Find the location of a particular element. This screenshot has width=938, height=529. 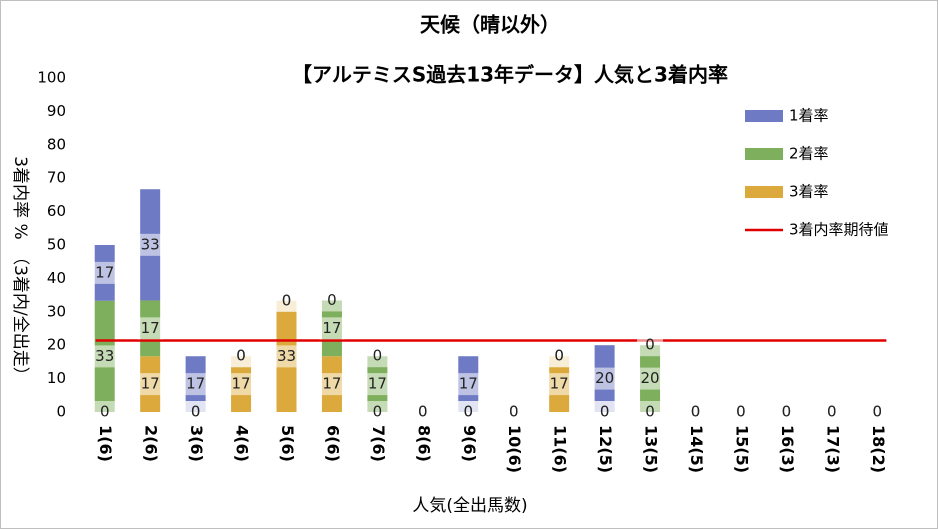

x-tick-label: 14(5) is located at coordinates (696, 449).